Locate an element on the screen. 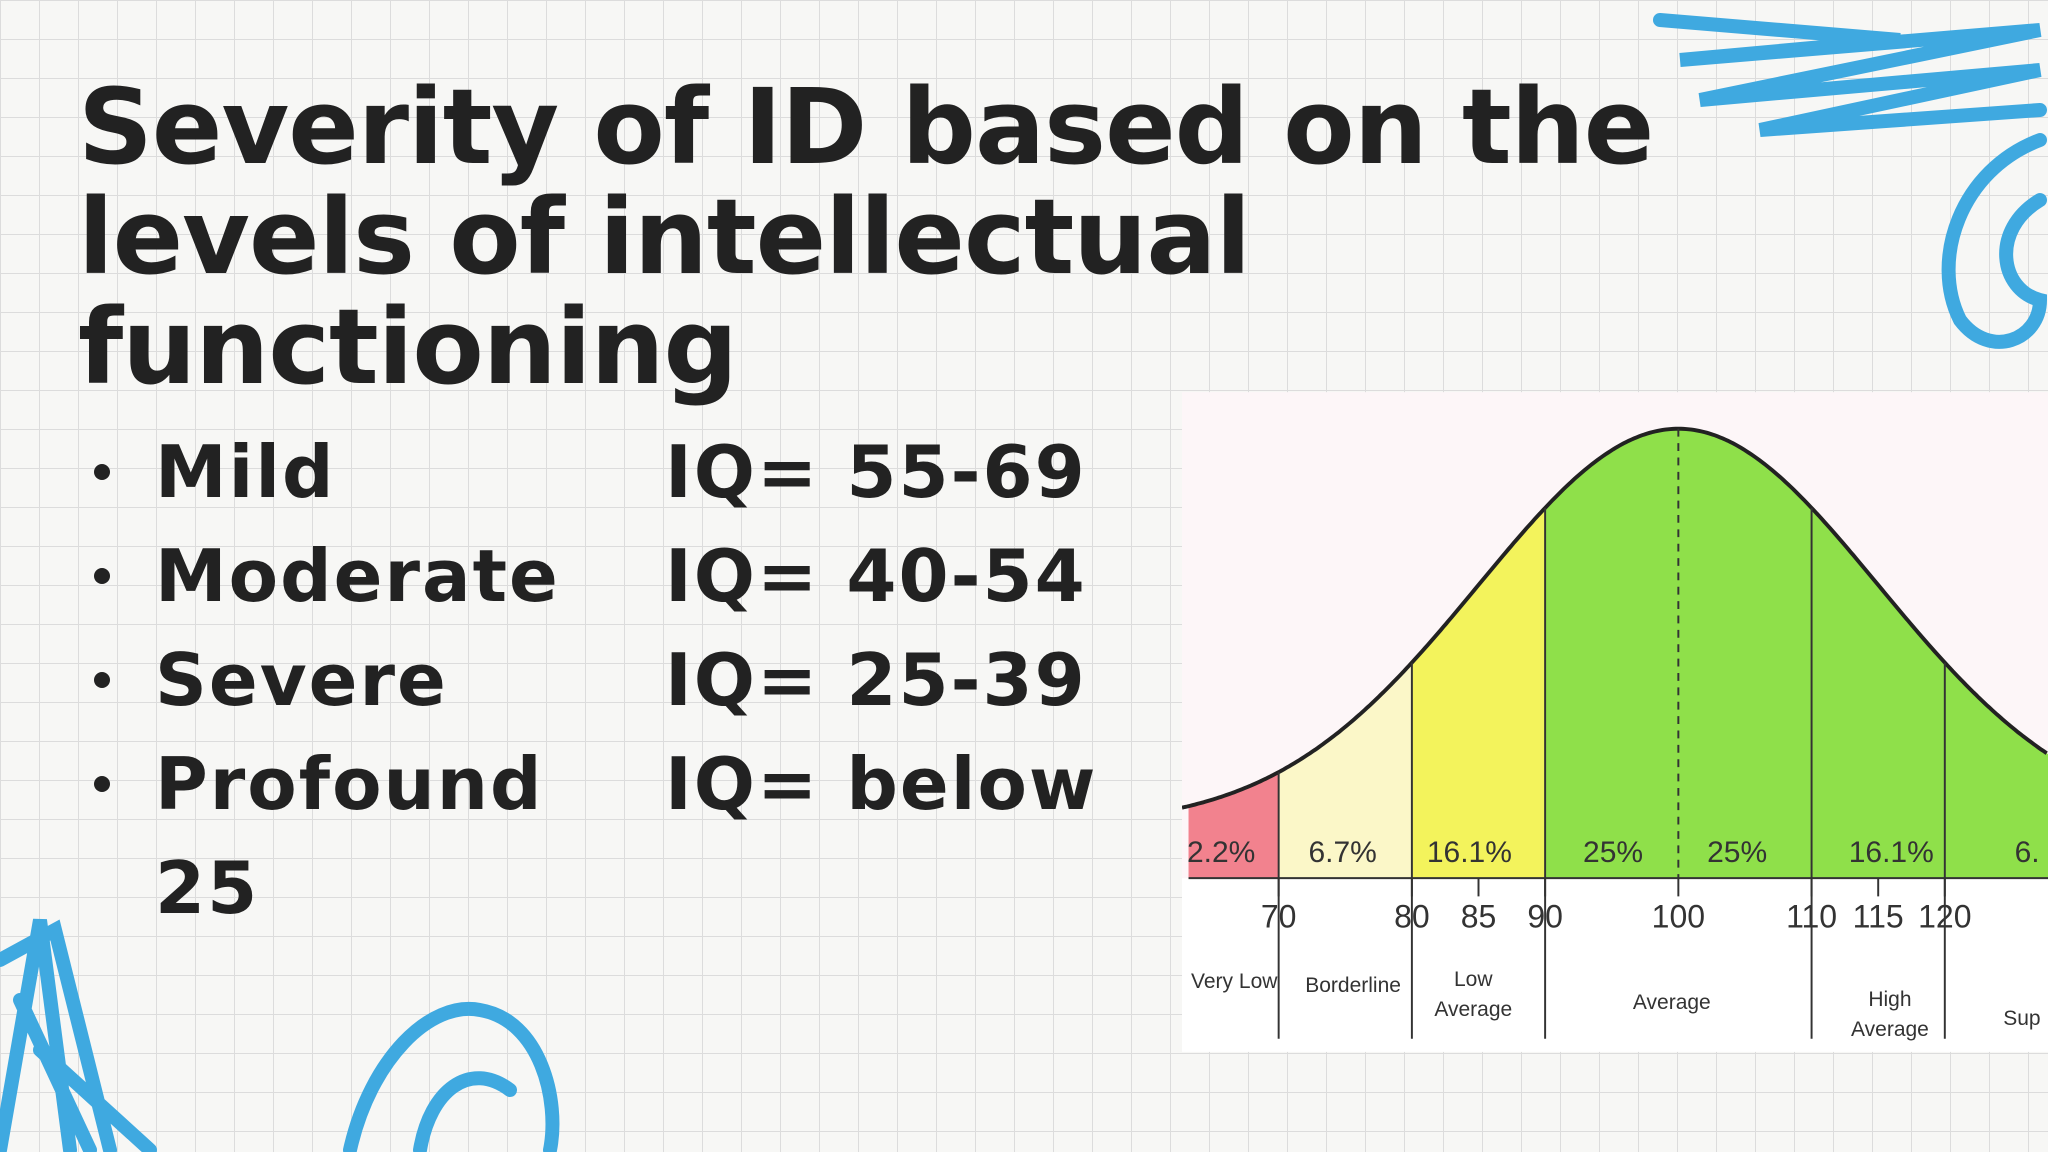  iq-range: IQ= below 25 is located at coordinates (626, 836).